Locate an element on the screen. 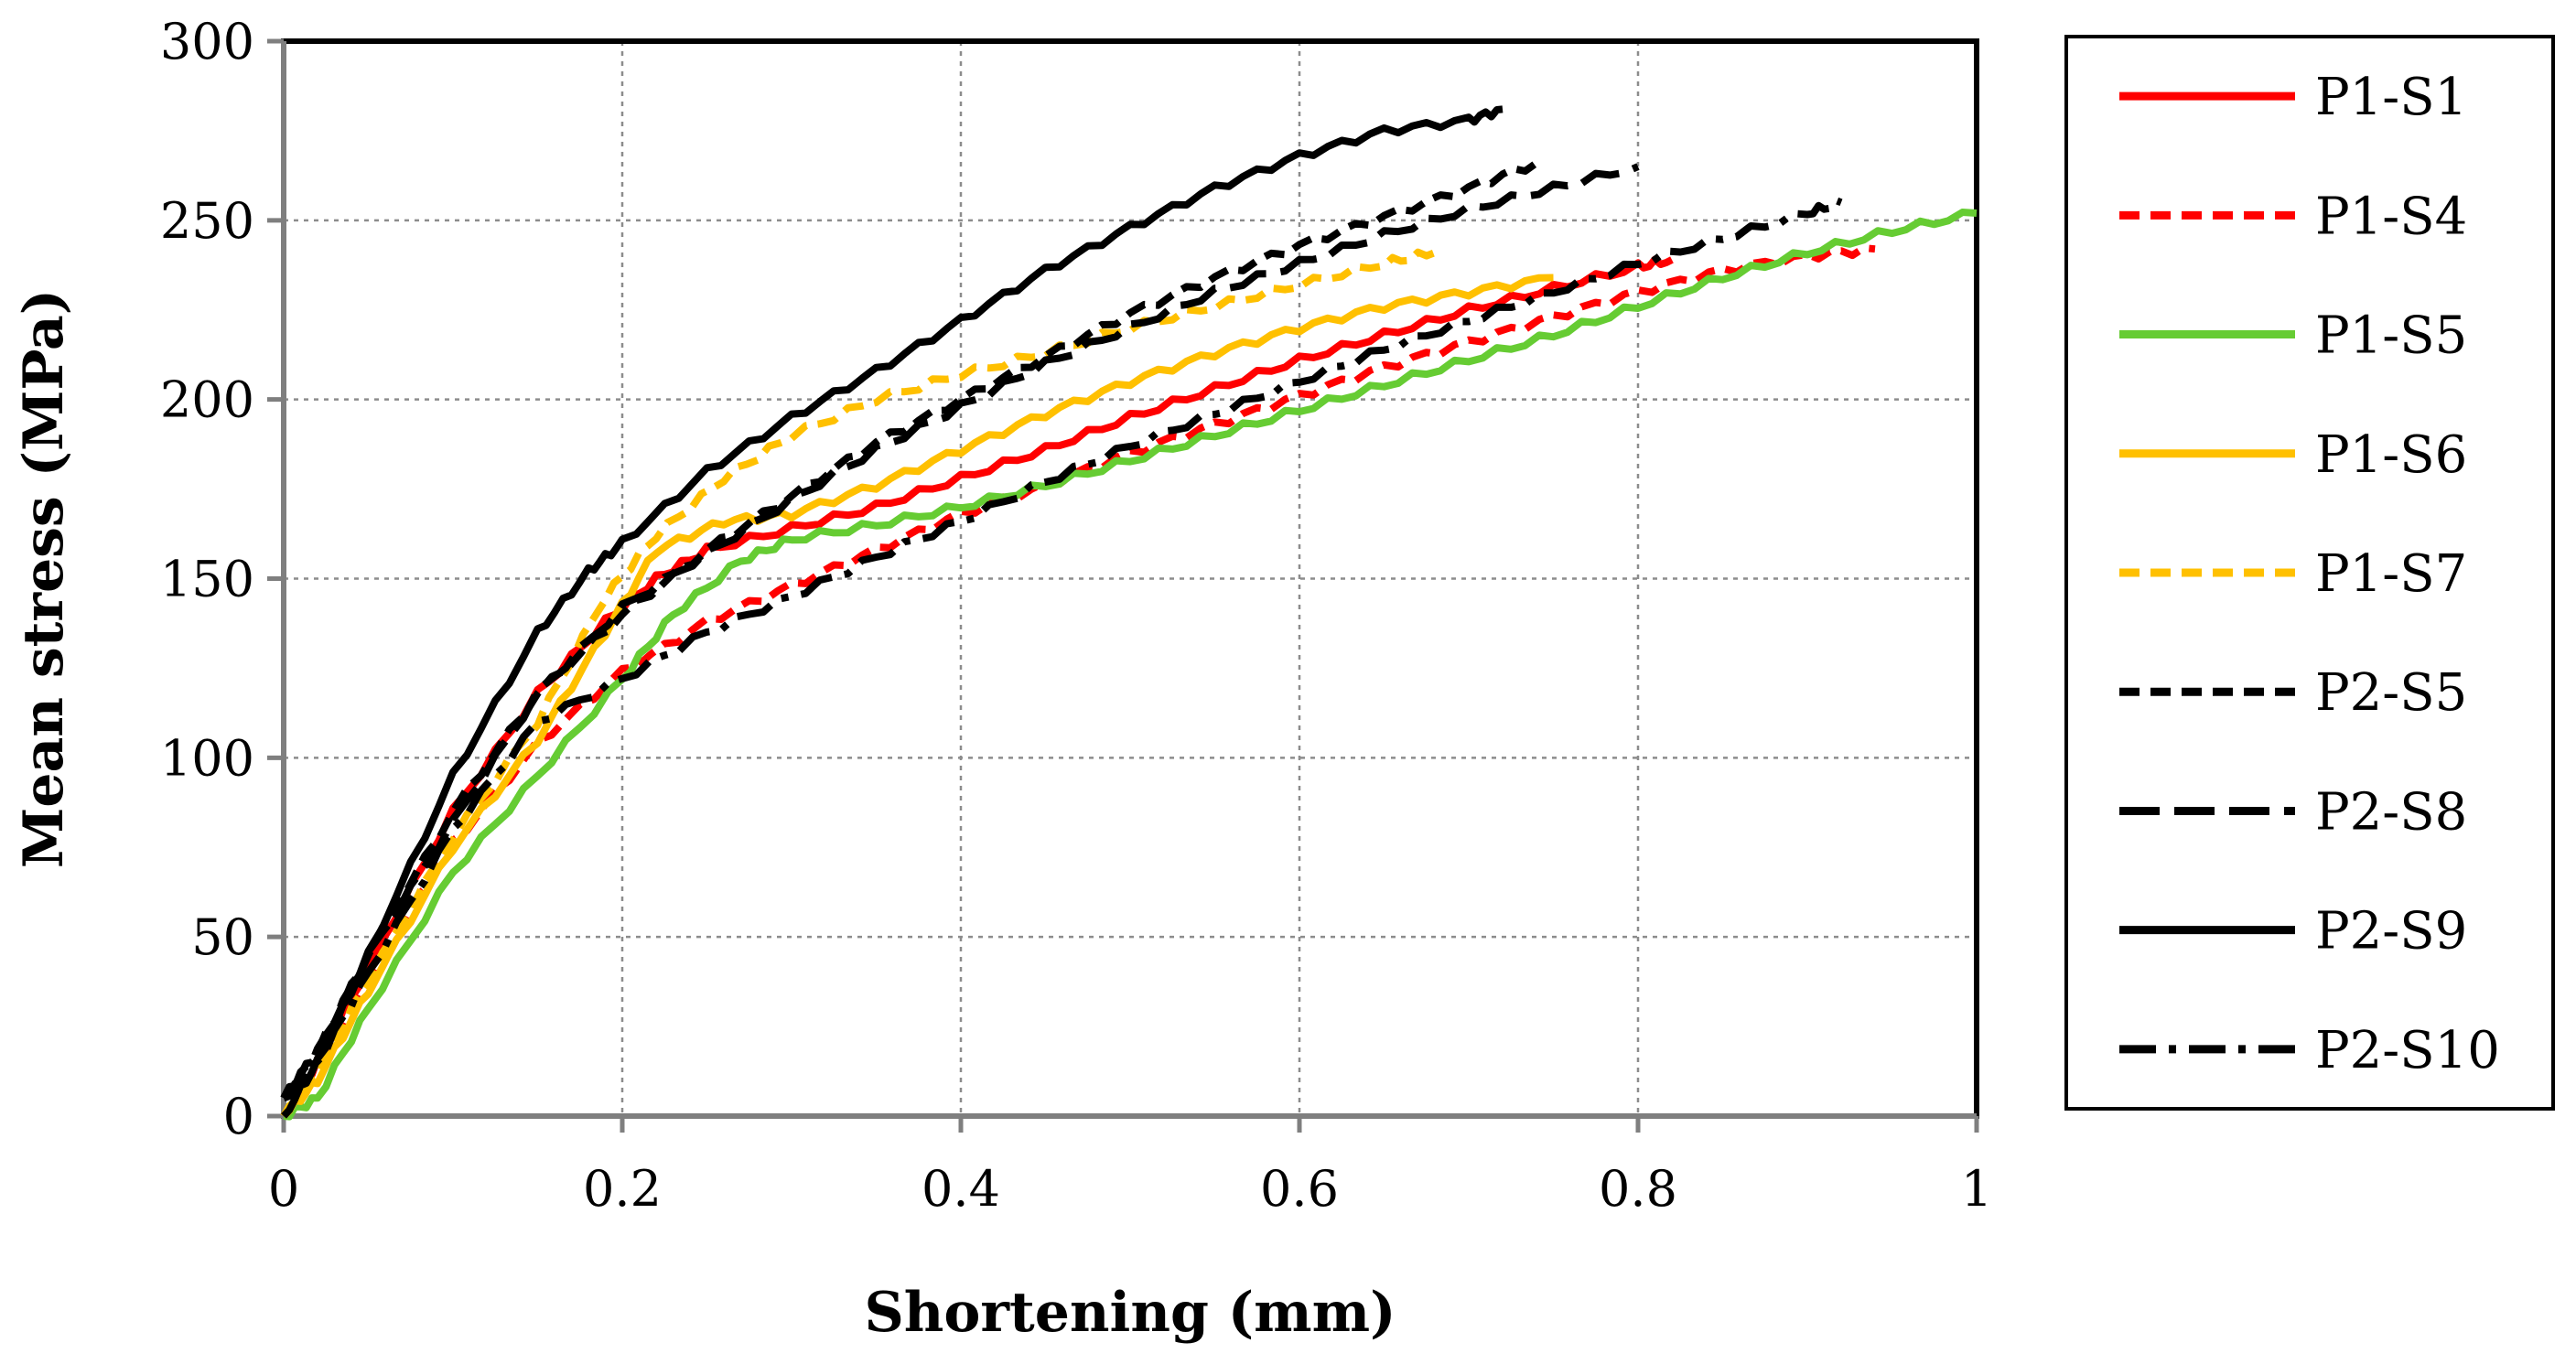  y-tick-label: 50 is located at coordinates (222, 937).